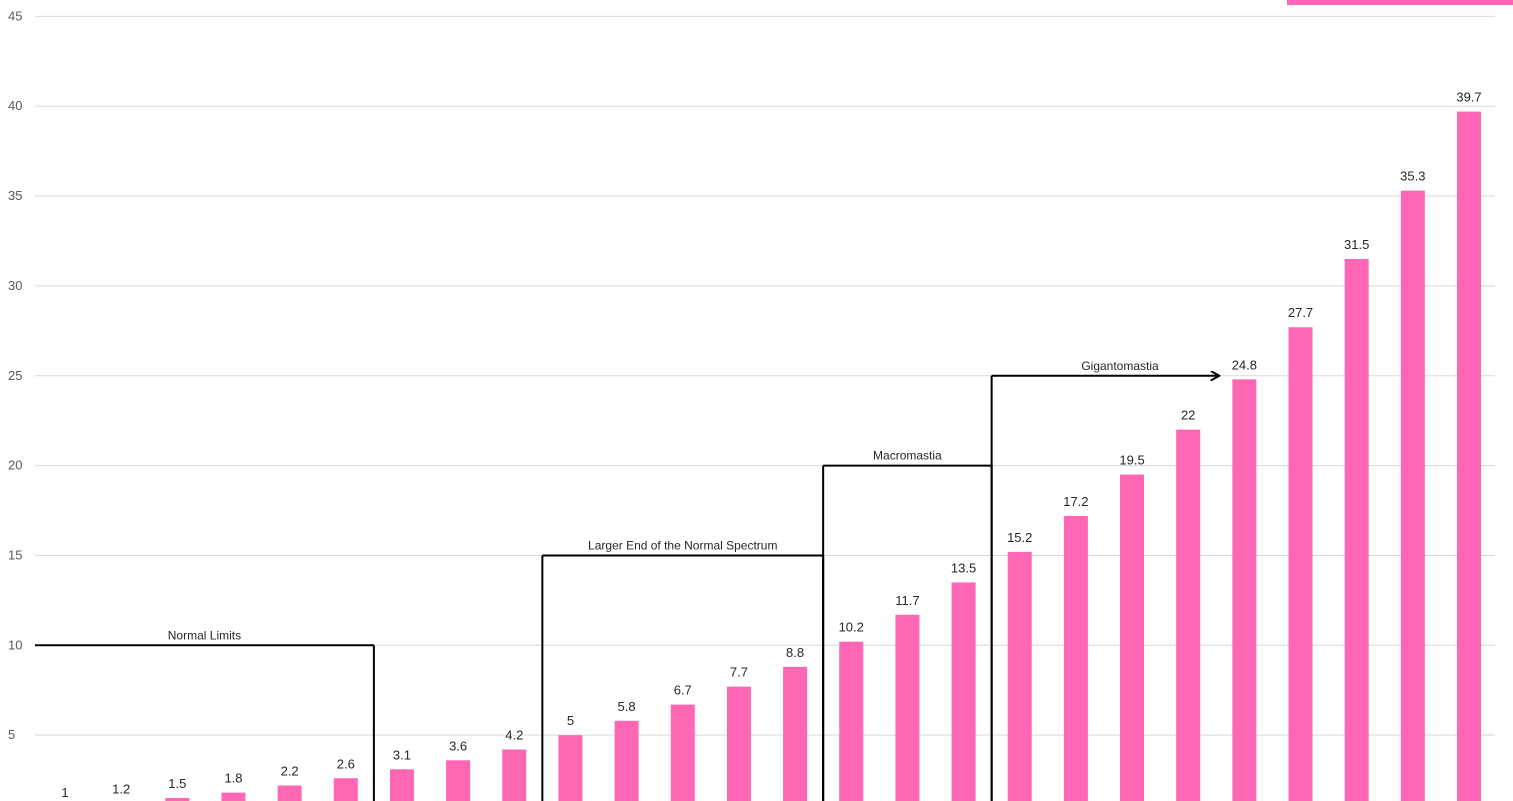 Image resolution: width=1513 pixels, height=801 pixels. I want to click on y-tick-label: 20, so click(15, 465).